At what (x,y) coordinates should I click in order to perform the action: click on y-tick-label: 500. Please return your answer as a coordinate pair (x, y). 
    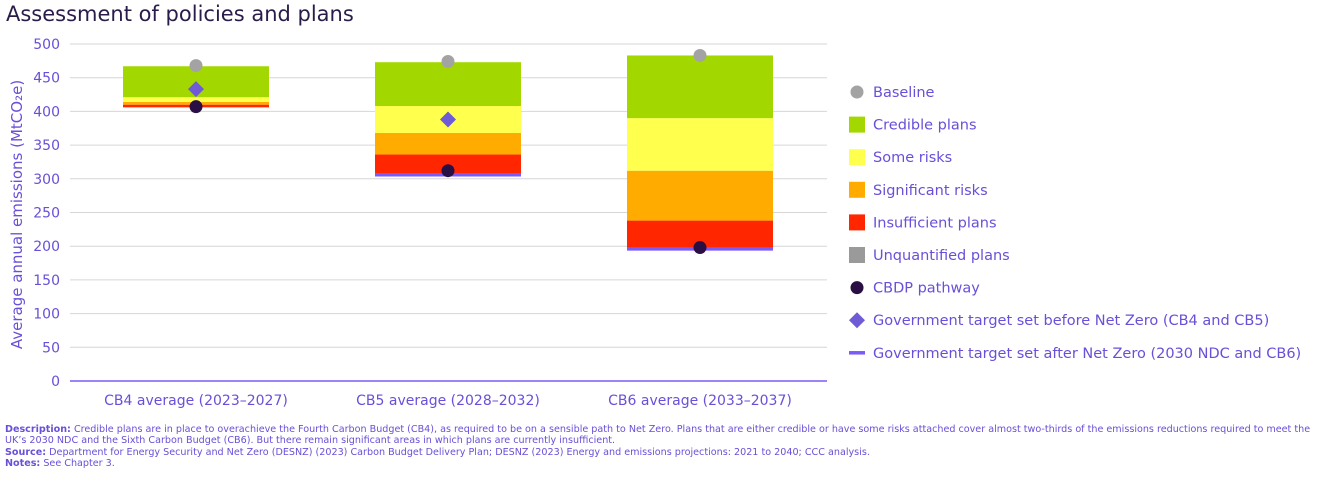
    Looking at the image, I should click on (46, 45).